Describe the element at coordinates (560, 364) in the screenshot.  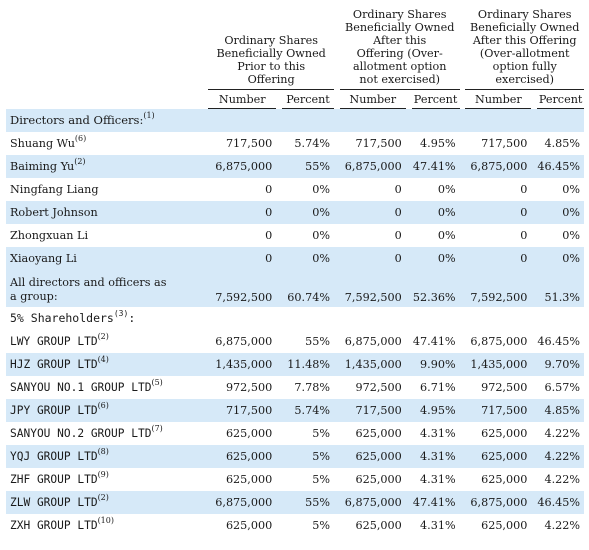
I see `cell-p3: 9.70%` at that location.